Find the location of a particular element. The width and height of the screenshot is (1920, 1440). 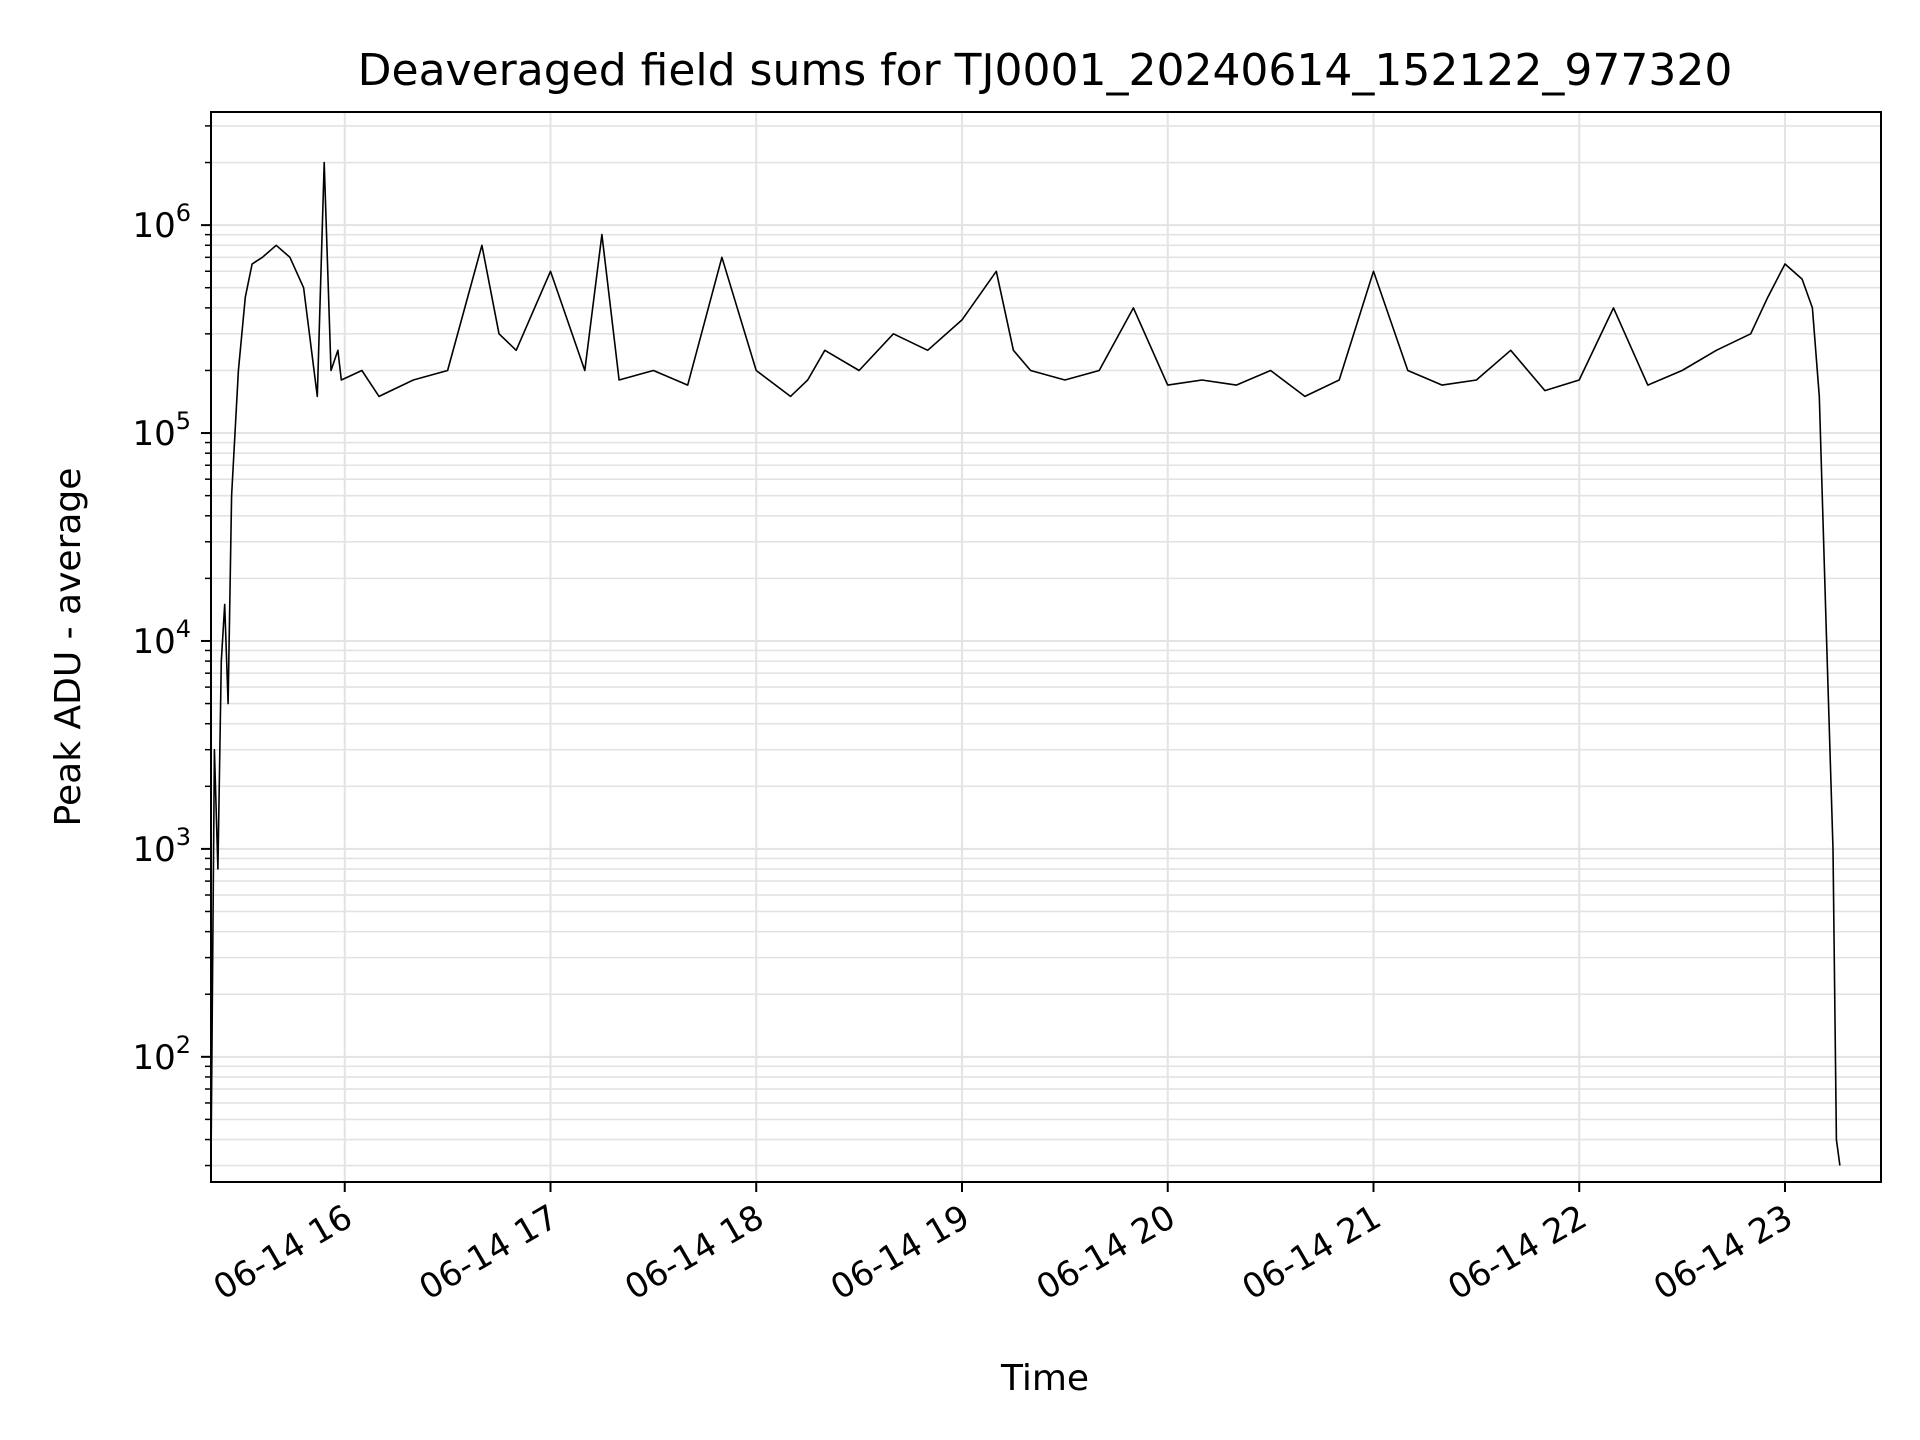

x-axis-title: Time is located at coordinates (1044, 1378).